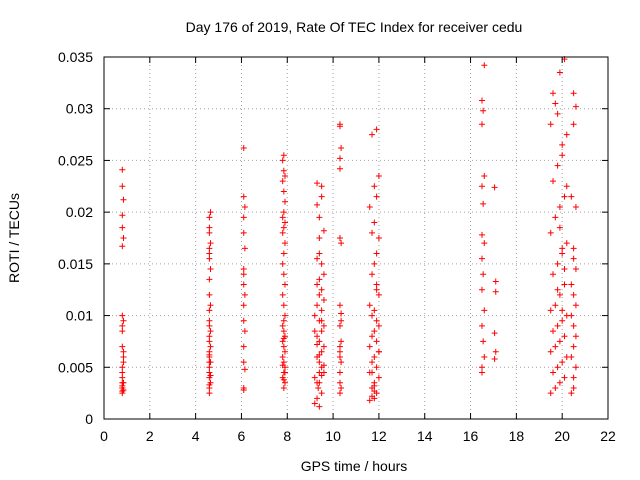  I want to click on y-tick-label: 0, so click(89, 419).